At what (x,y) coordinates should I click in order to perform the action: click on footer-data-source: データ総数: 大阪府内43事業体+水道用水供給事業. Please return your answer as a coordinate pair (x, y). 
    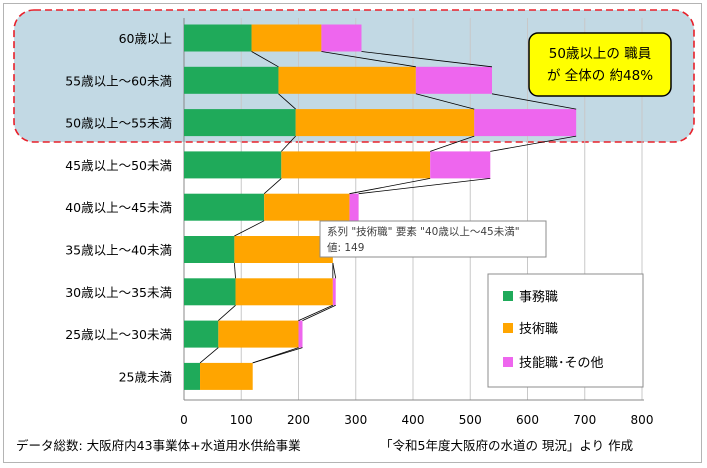
    Looking at the image, I should click on (158, 445).